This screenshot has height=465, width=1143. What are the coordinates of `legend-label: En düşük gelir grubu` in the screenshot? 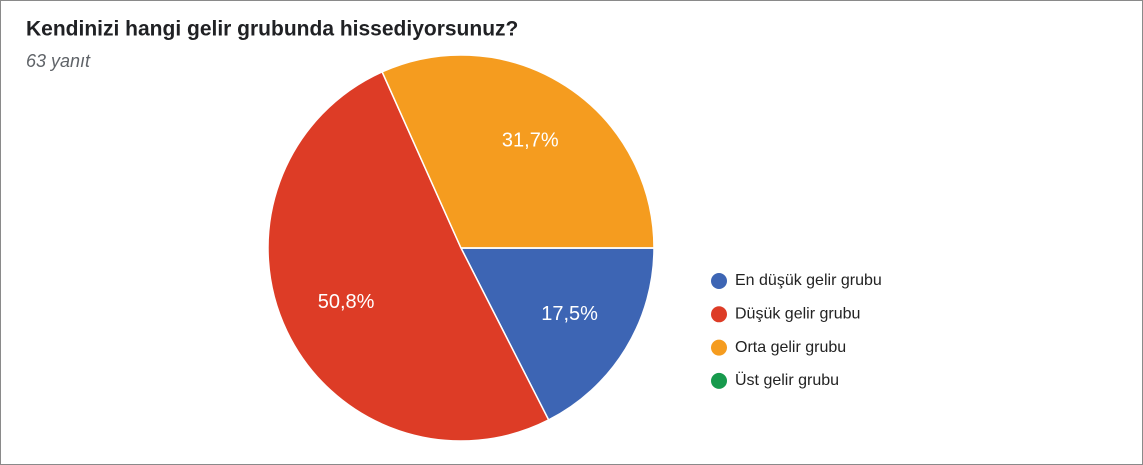 It's located at (808, 280).